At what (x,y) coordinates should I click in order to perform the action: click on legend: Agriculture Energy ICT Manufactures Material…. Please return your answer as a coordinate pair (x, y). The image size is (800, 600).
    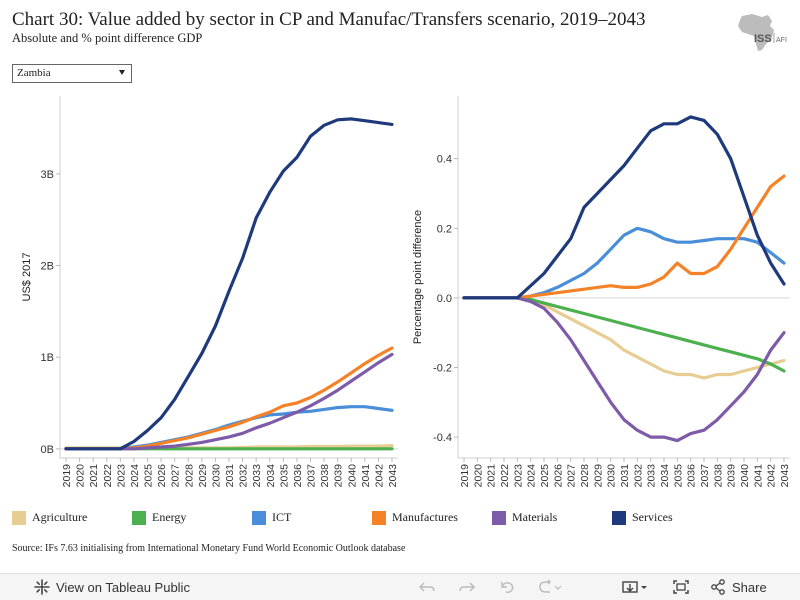
    Looking at the image, I should click on (400, 518).